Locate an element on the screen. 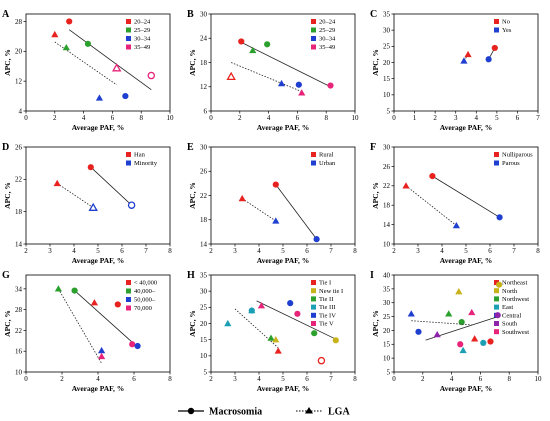 Image resolution: width=550 pixels, height=421 pixels. legend-label: < 40,000 is located at coordinates (145, 283).